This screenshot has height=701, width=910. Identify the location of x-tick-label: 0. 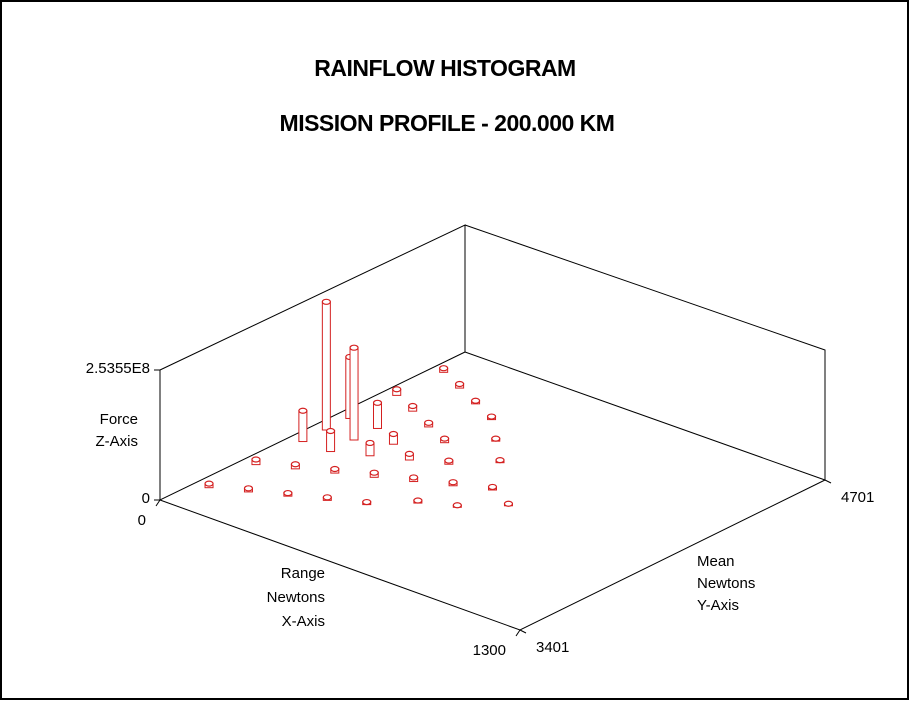
(142, 520).